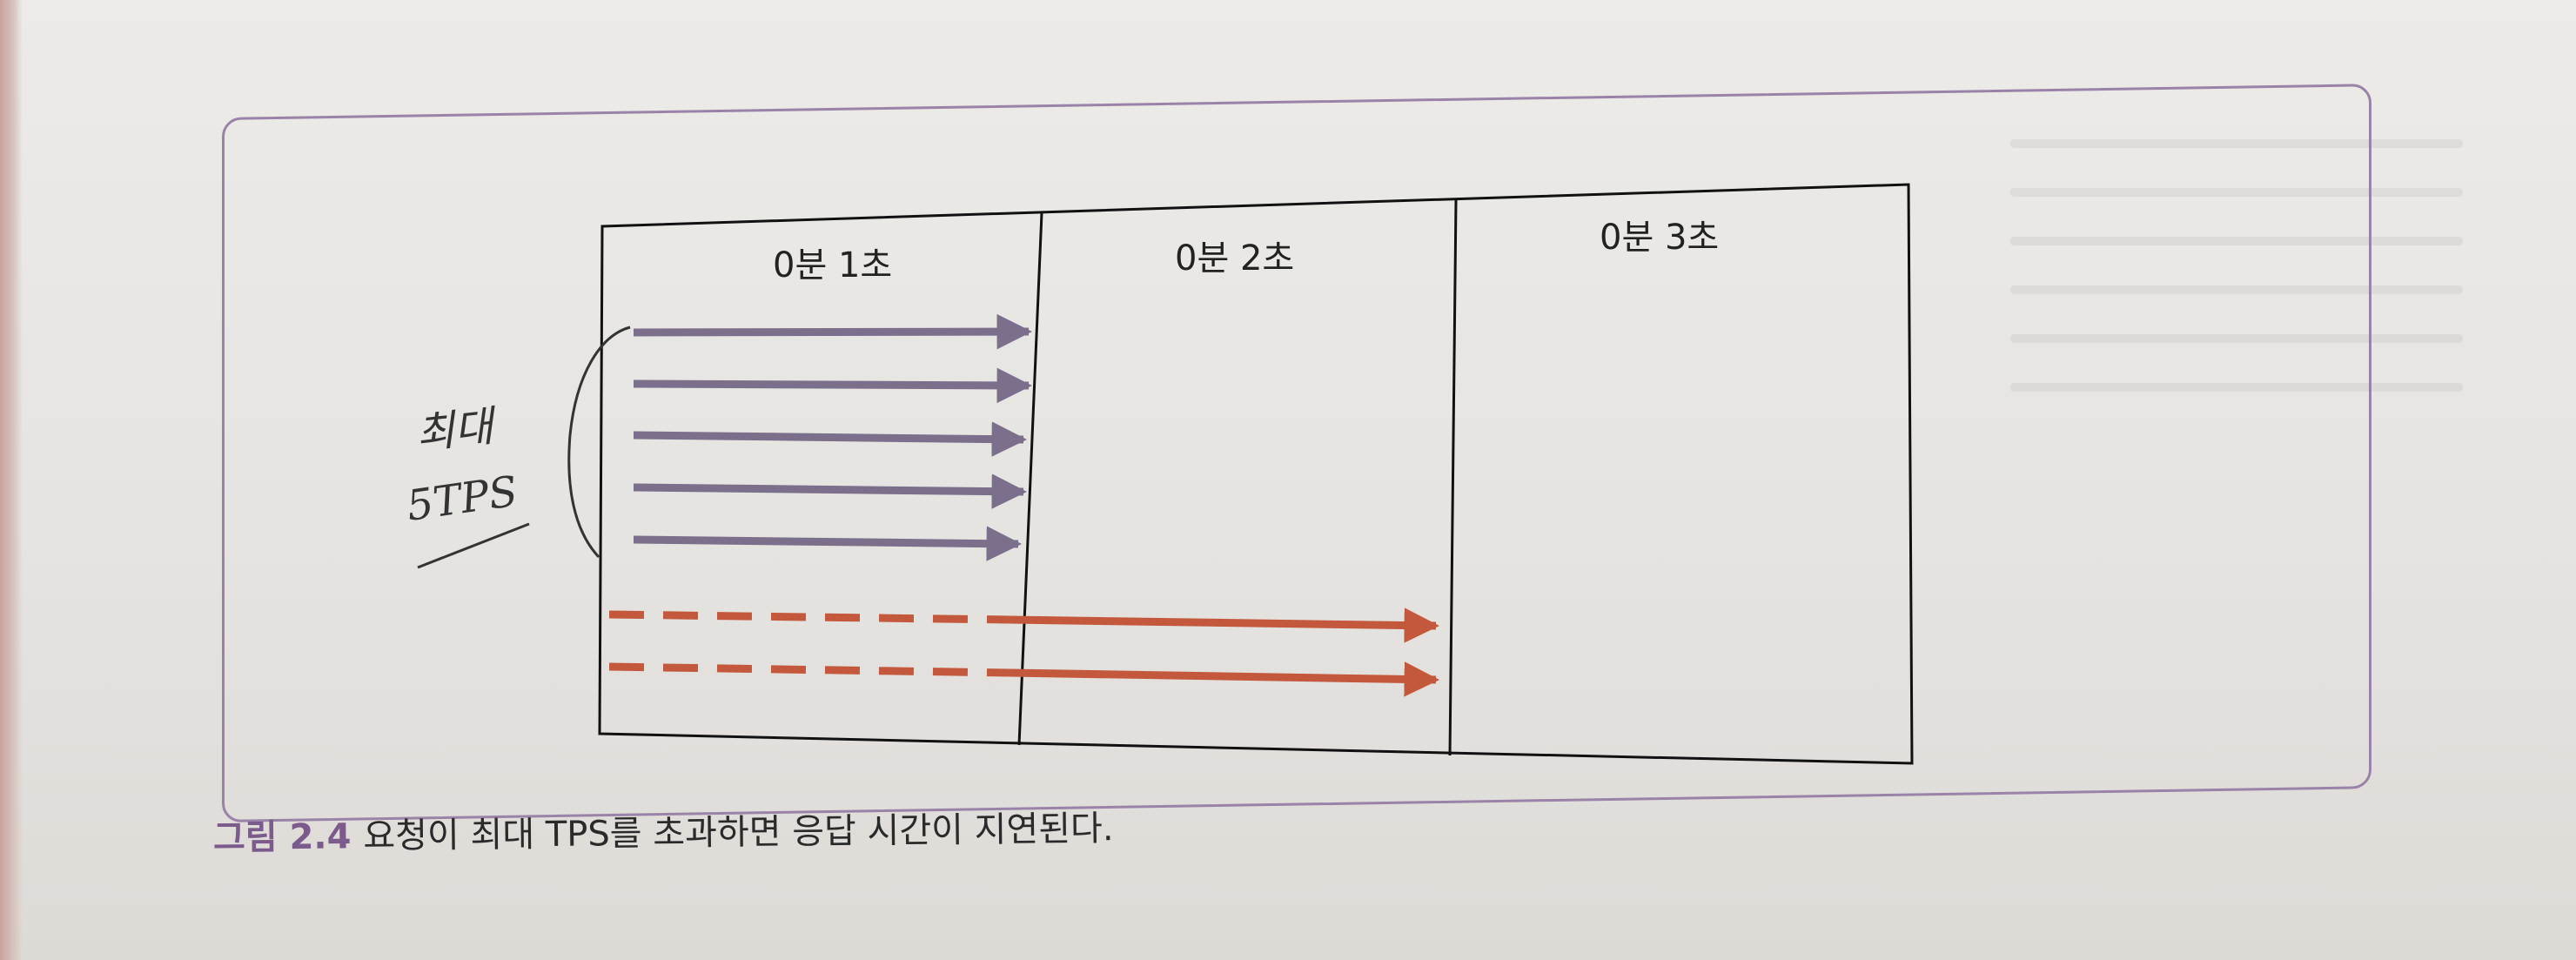 The width and height of the screenshot is (2576, 960). Describe the element at coordinates (456, 430) in the screenshot. I see `handwritten-max: 최대` at that location.